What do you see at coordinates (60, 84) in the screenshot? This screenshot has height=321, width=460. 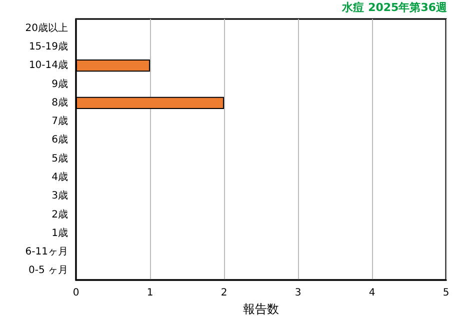 I see `y-tick-label: 9歳` at bounding box center [60, 84].